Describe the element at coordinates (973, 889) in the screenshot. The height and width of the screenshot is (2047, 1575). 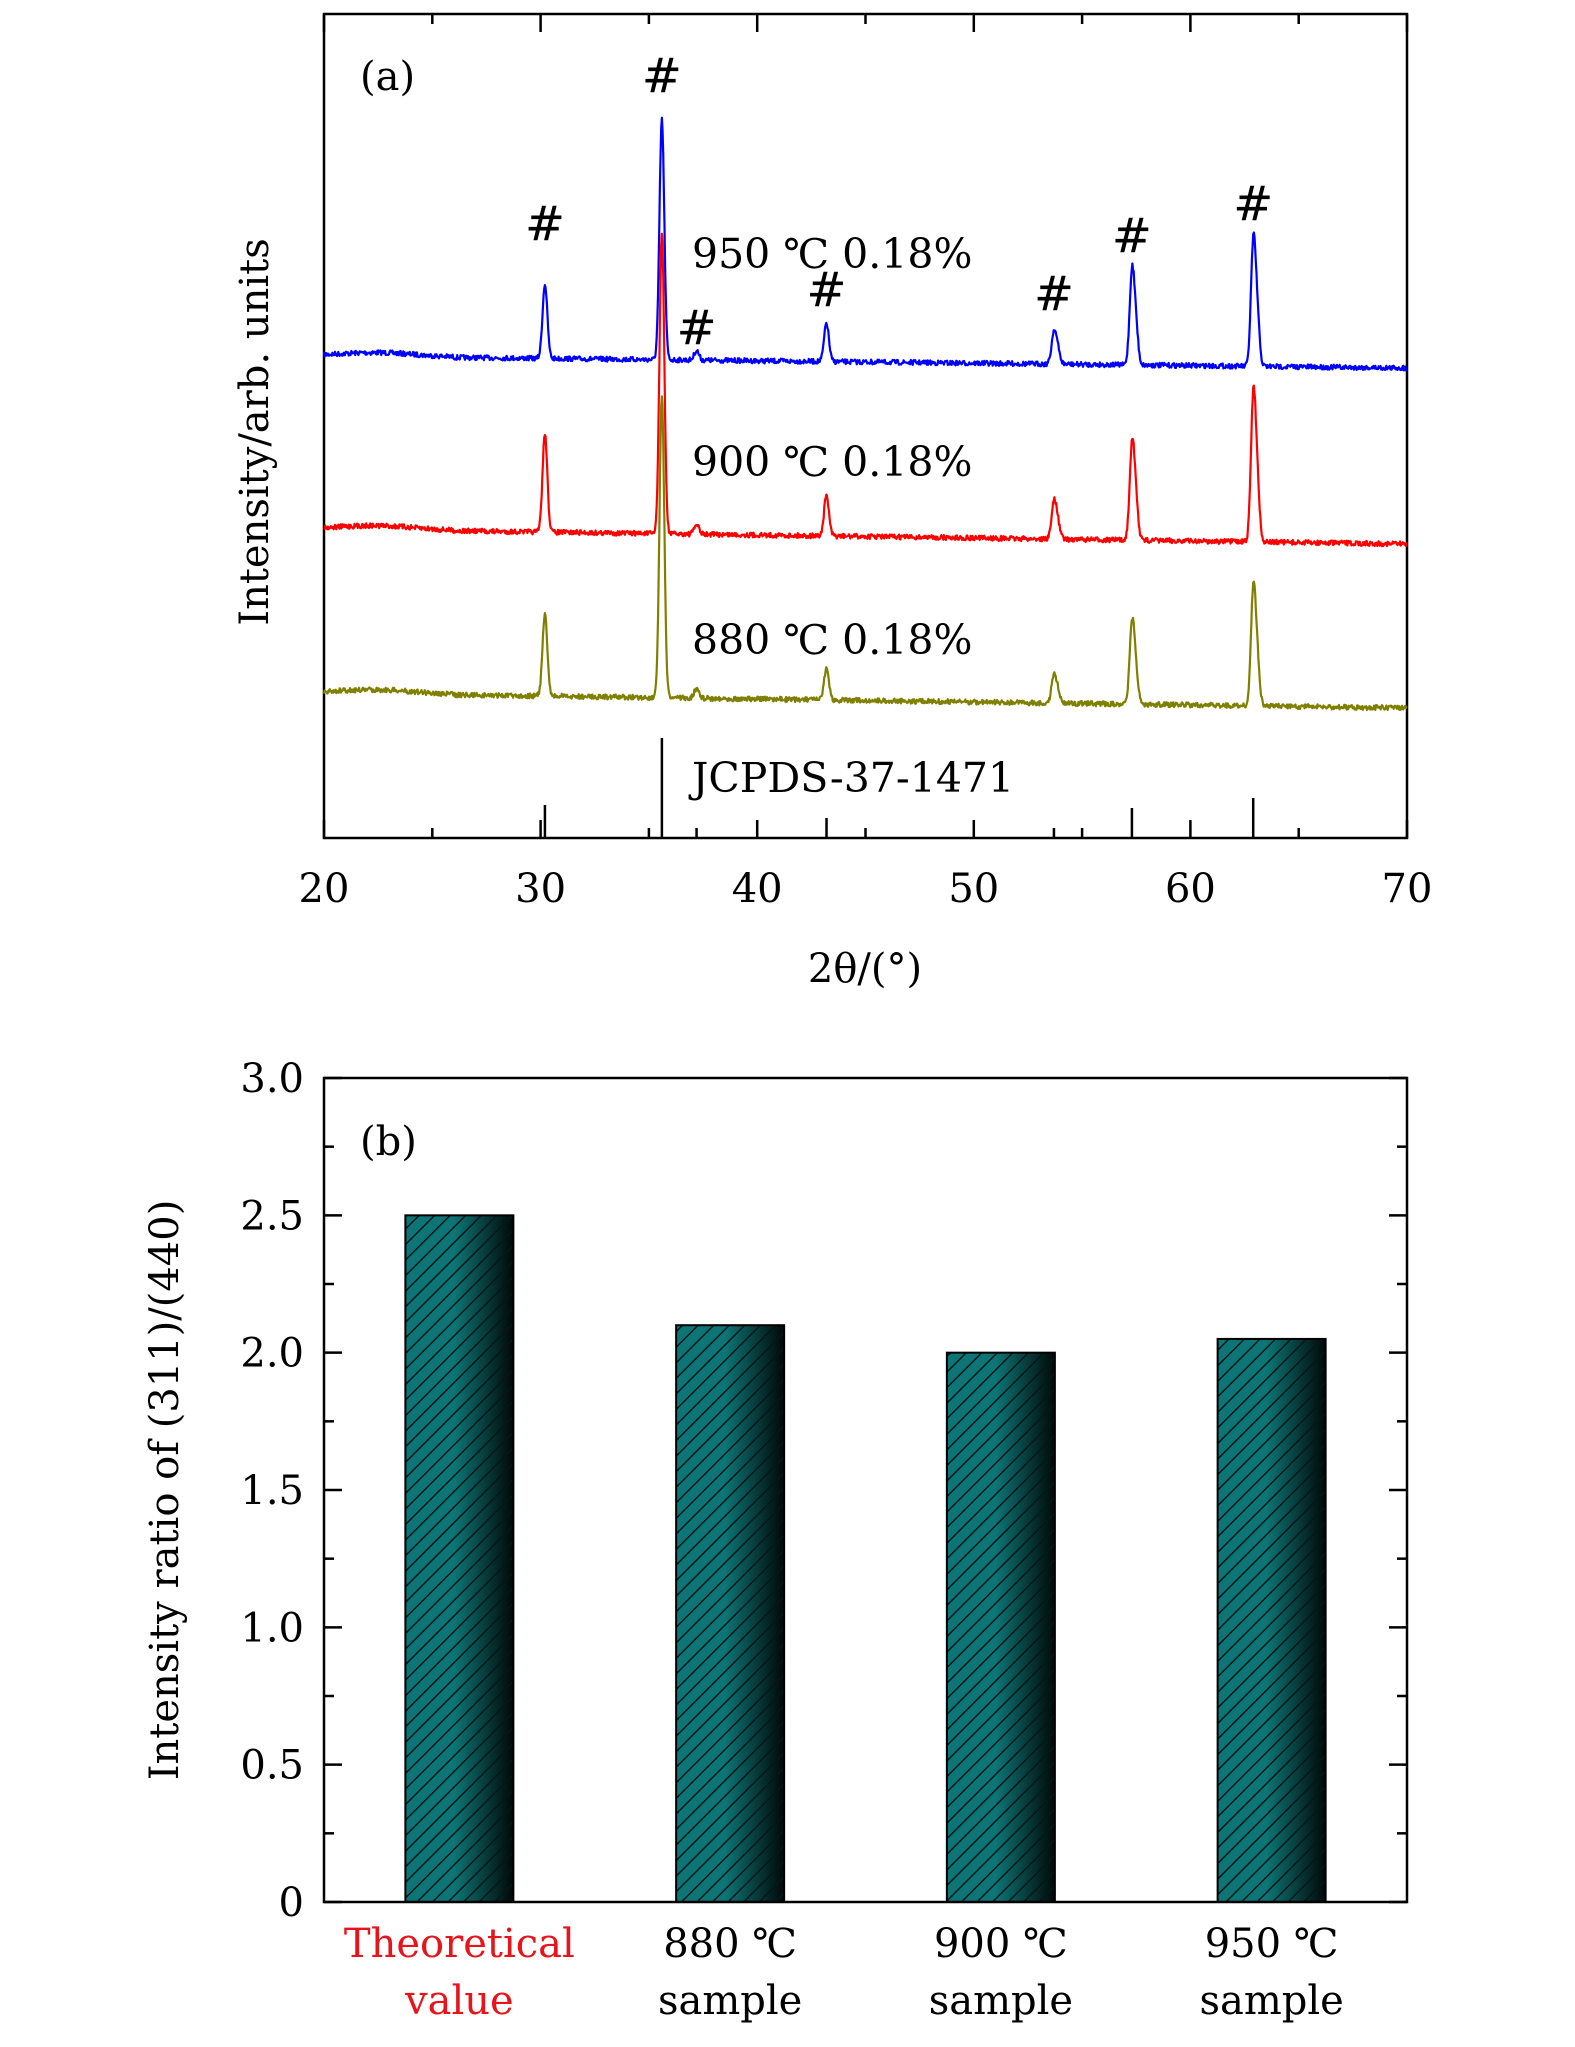
I see `x-tick-label: 50` at that location.